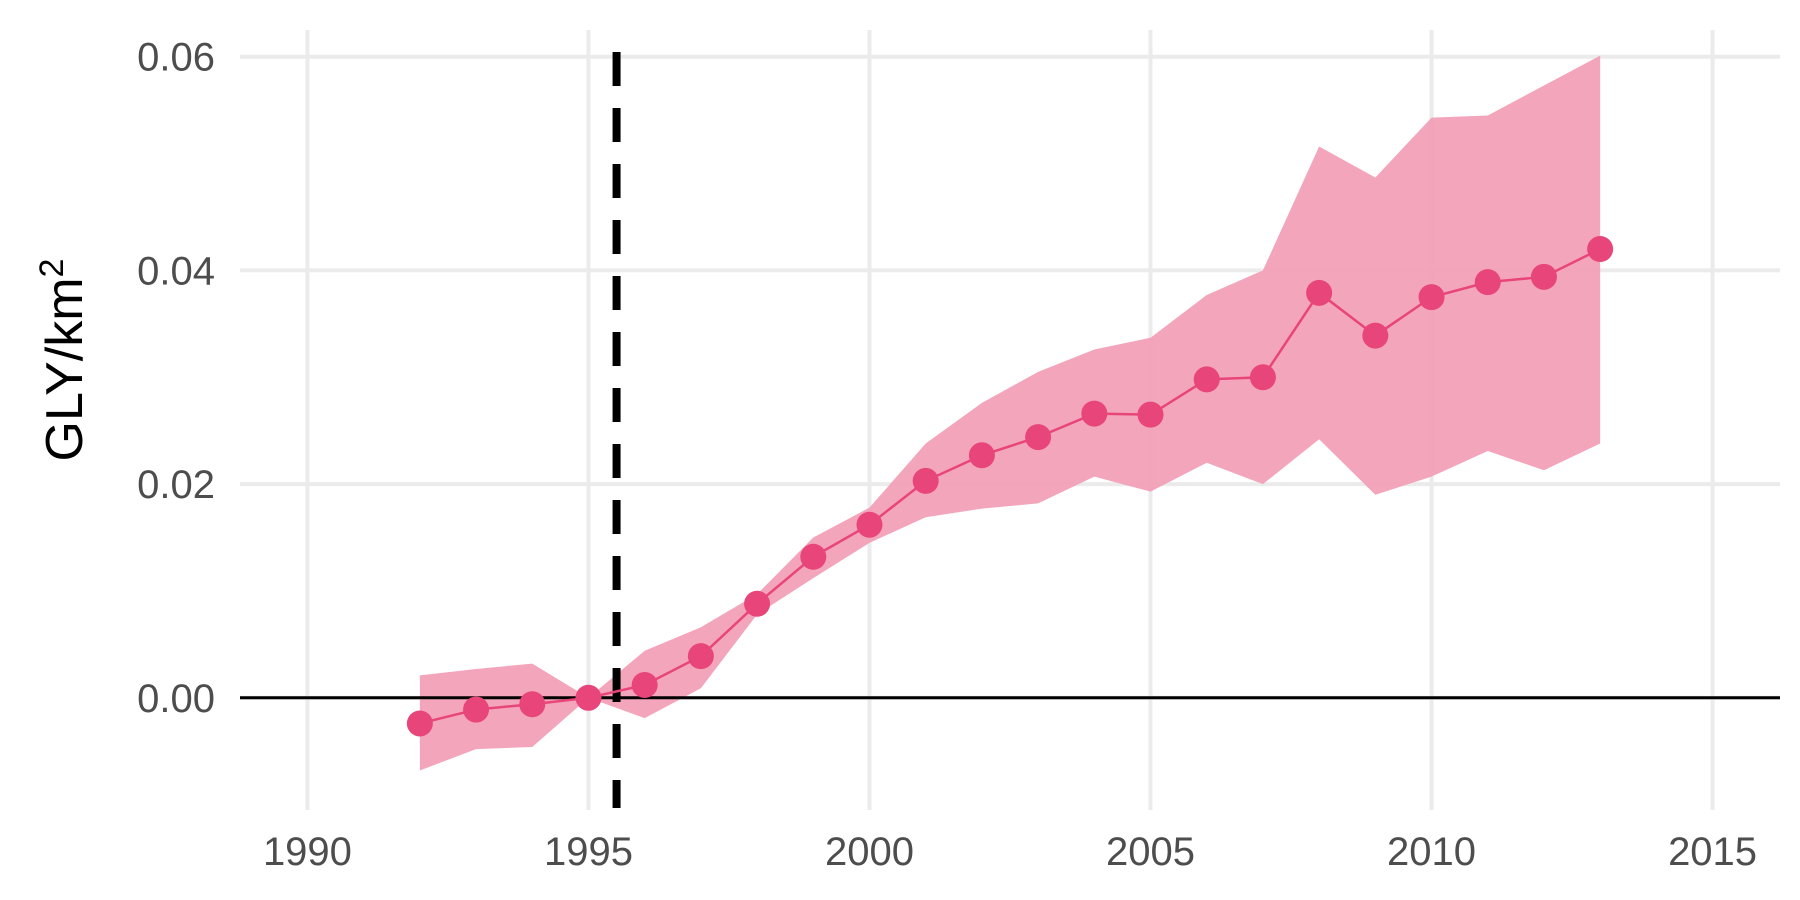  Describe the element at coordinates (869, 852) in the screenshot. I see `x-tick-label: 2000` at that location.